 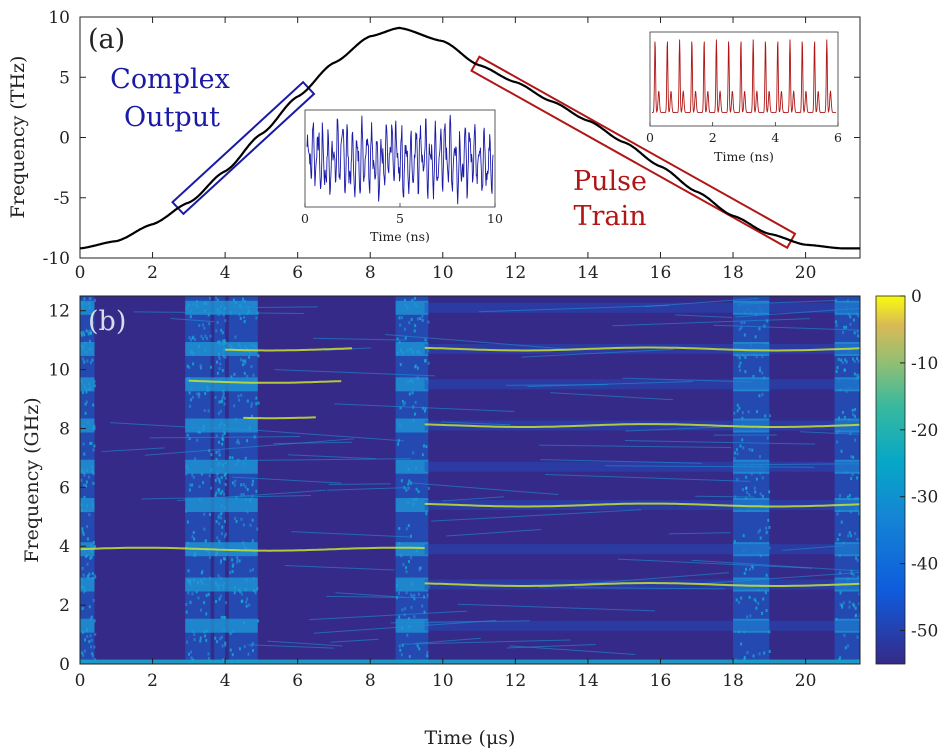 I want to click on pulse-train-inset-xlabel: Time (ns), so click(x=744, y=156).